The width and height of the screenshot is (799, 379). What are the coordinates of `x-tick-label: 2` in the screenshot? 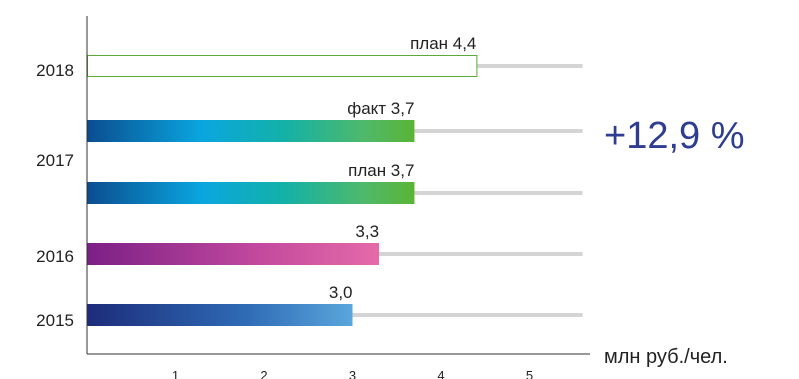 It's located at (263, 373).